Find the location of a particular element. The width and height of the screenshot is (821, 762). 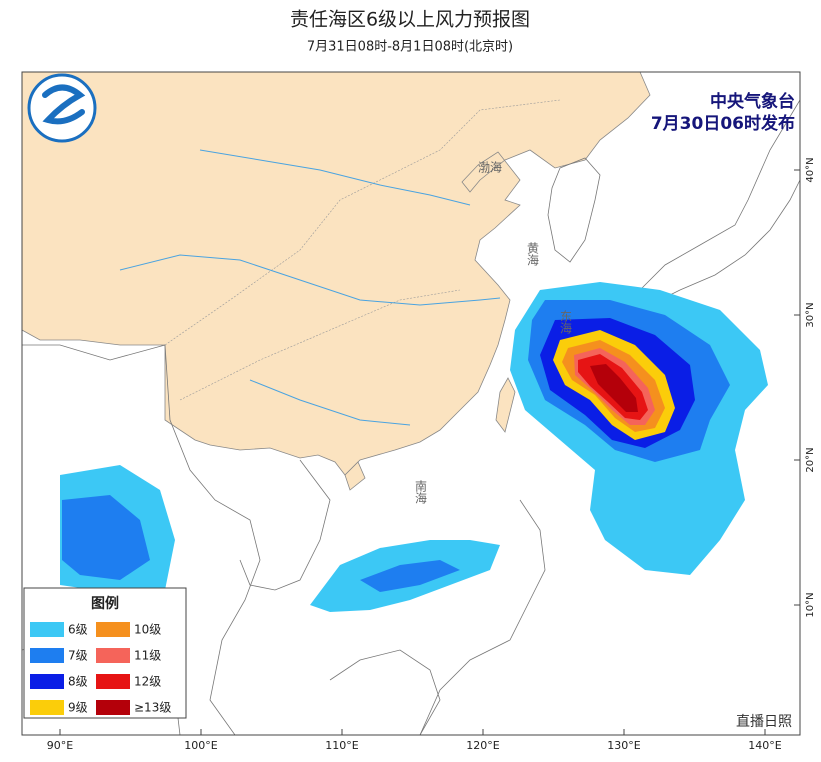

legend-title: 图例 is located at coordinates (105, 603).